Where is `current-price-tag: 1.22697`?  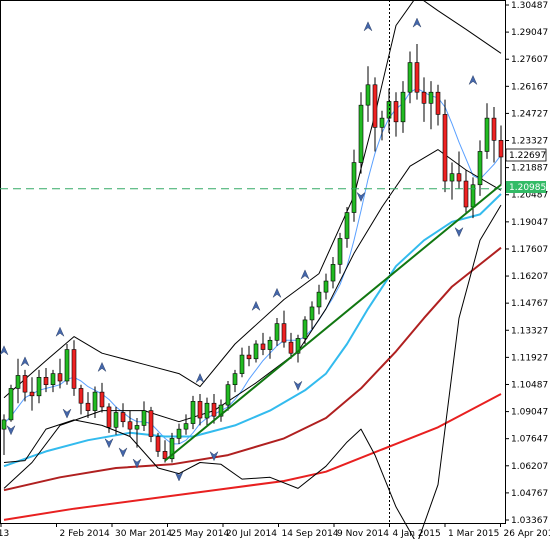 current-price-tag: 1.22697 is located at coordinates (526, 155).